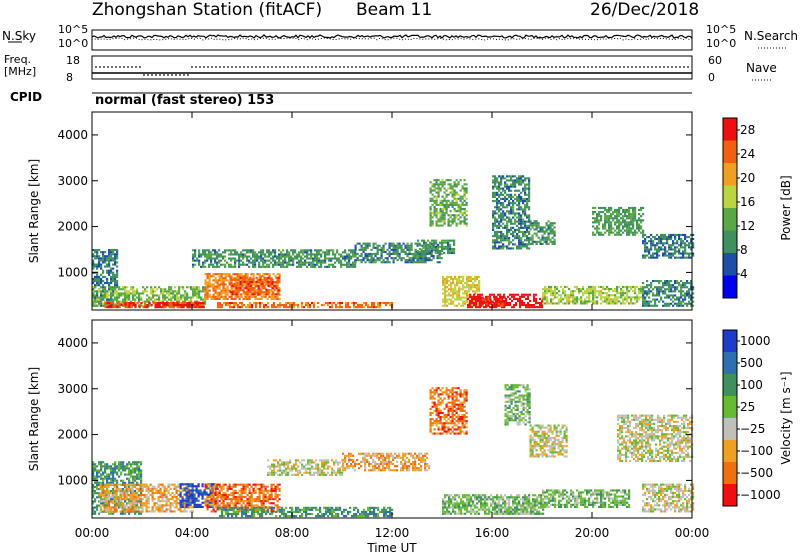 This screenshot has width=800, height=554. I want to click on power-colorbar-tick-label: 24, so click(747, 154).